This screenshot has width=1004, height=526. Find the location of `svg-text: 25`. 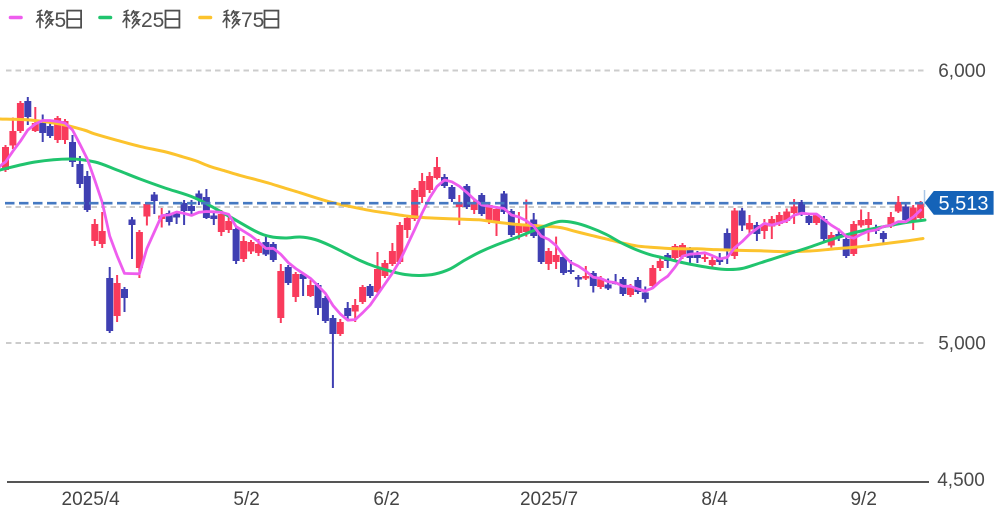

svg-text: 25 is located at coordinates (152, 20).